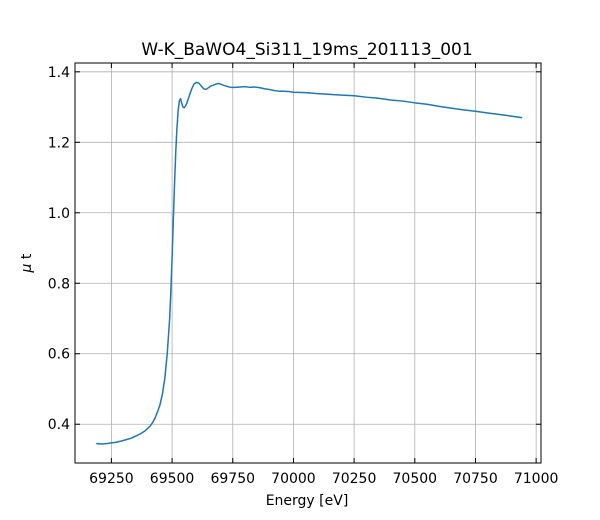  I want to click on x-tick-label: 69750, so click(232, 479).